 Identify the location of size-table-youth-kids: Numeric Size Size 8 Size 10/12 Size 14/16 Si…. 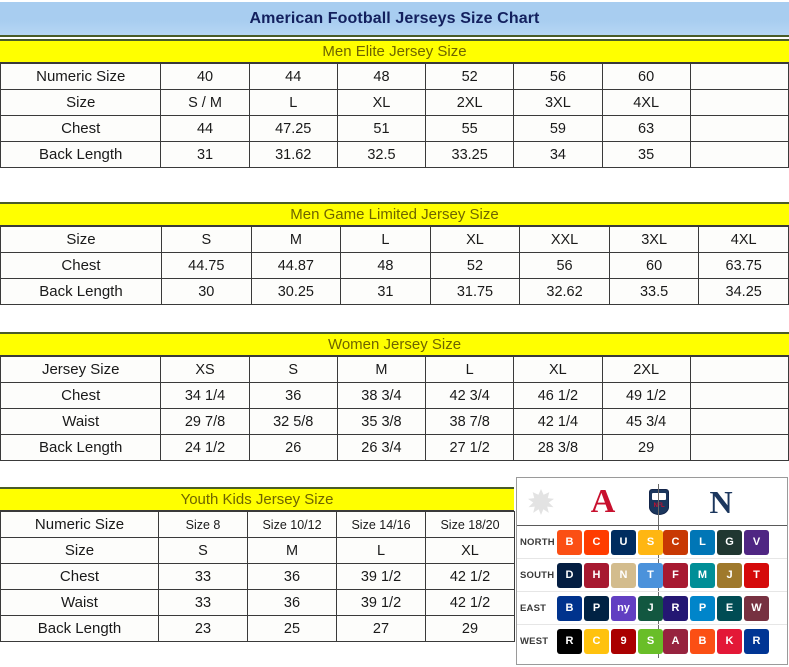
(257, 576).